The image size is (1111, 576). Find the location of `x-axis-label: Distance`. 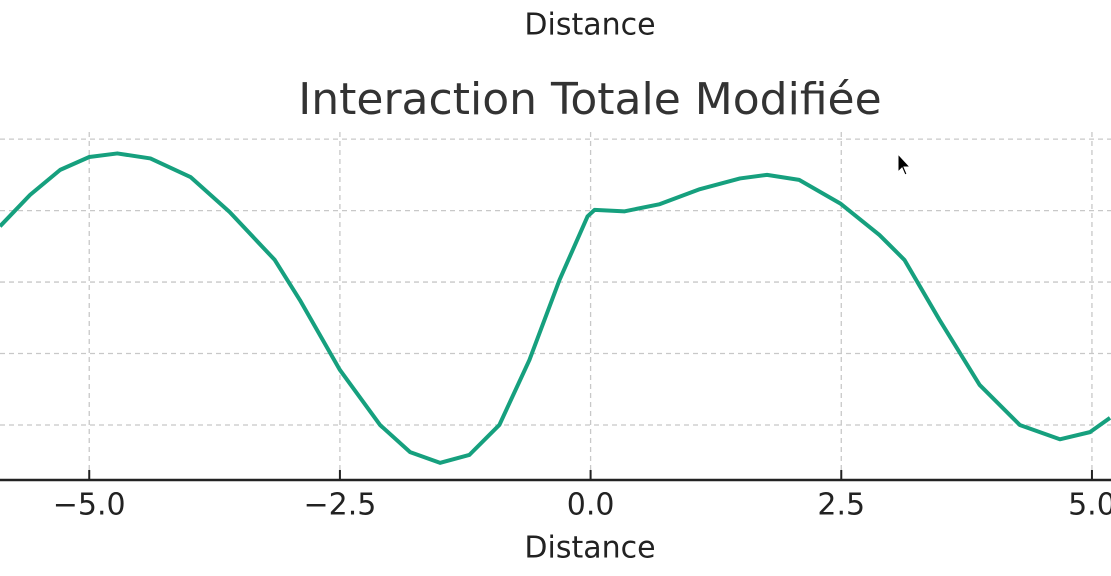

x-axis-label: Distance is located at coordinates (589, 548).